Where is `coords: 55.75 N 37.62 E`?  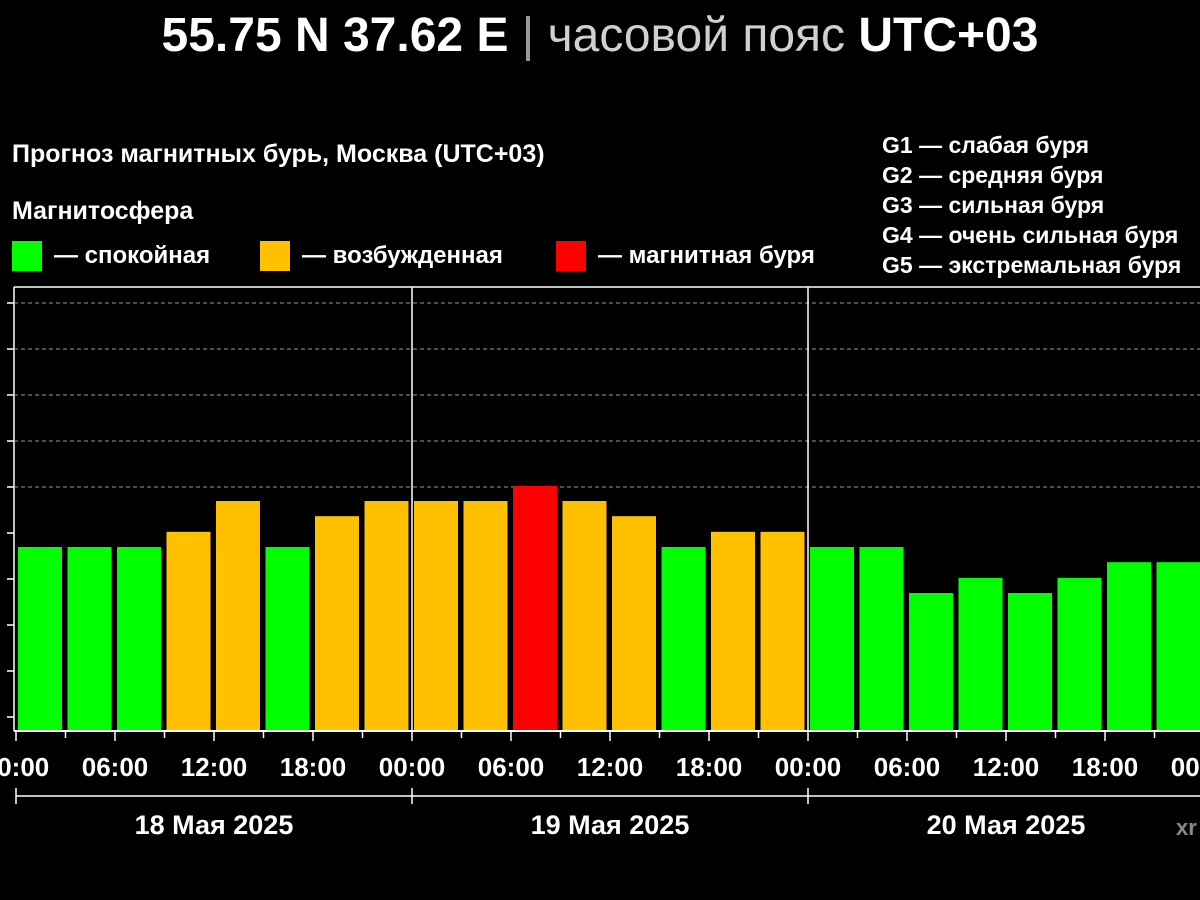
coords: 55.75 N 37.62 E is located at coordinates (335, 35).